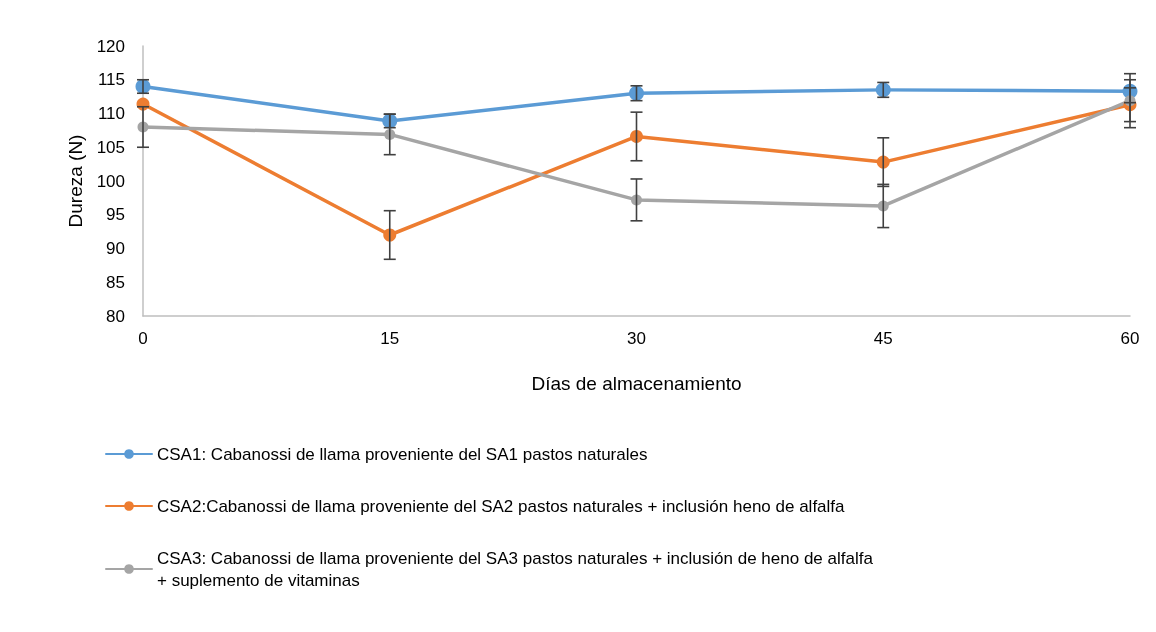  Describe the element at coordinates (501, 506) in the screenshot. I see `legend-label: CSA2:Cabanossi de llama proveniente del SA2 pastos naturales + inclusión heno de alfalfa` at that location.